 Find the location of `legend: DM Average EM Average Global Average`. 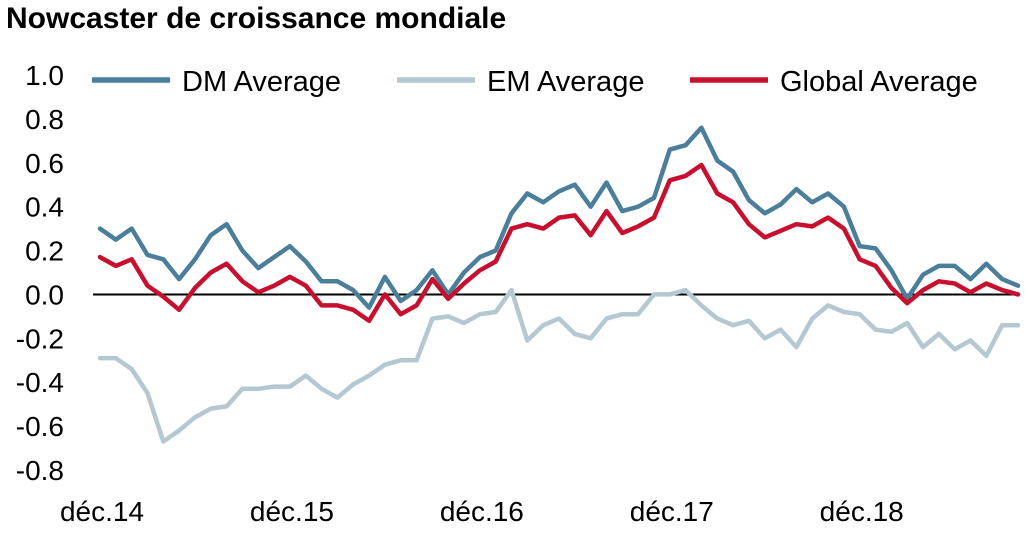

legend: DM Average EM Average Global Average is located at coordinates (535, 82).